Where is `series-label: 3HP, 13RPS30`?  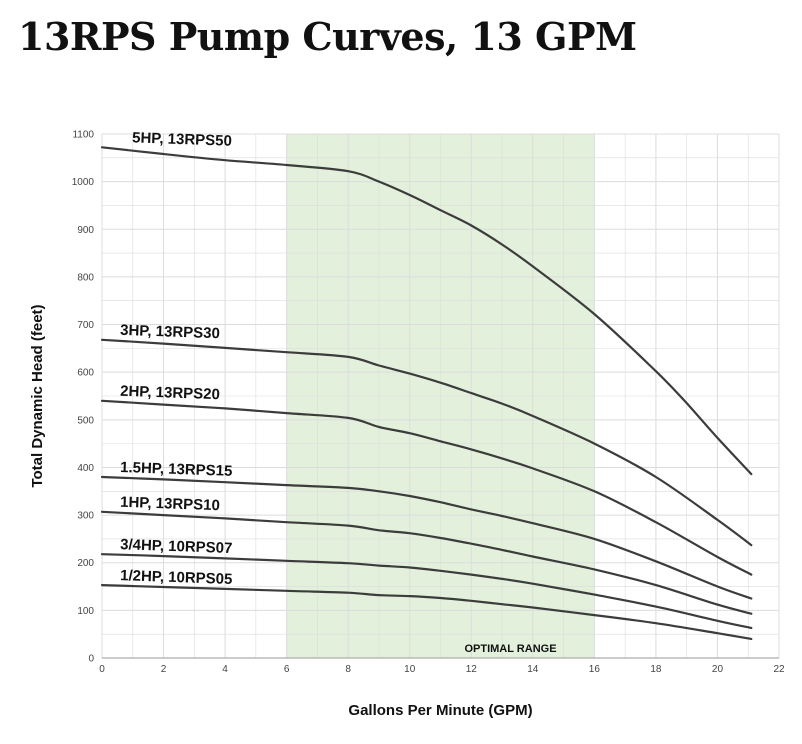 series-label: 3HP, 13RPS30 is located at coordinates (170, 332).